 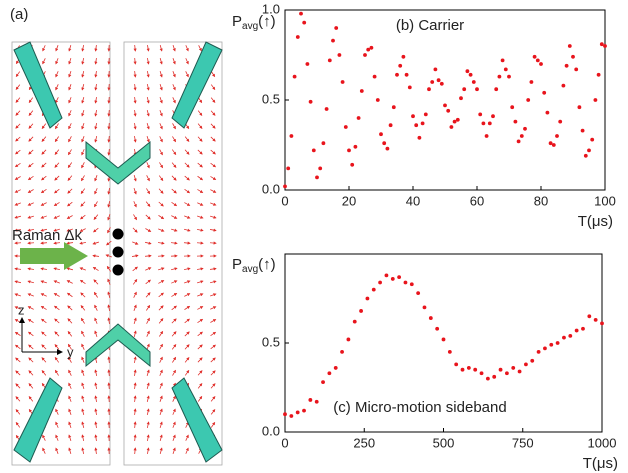 I want to click on y-tick-label: 0.5, so click(x=271, y=98).